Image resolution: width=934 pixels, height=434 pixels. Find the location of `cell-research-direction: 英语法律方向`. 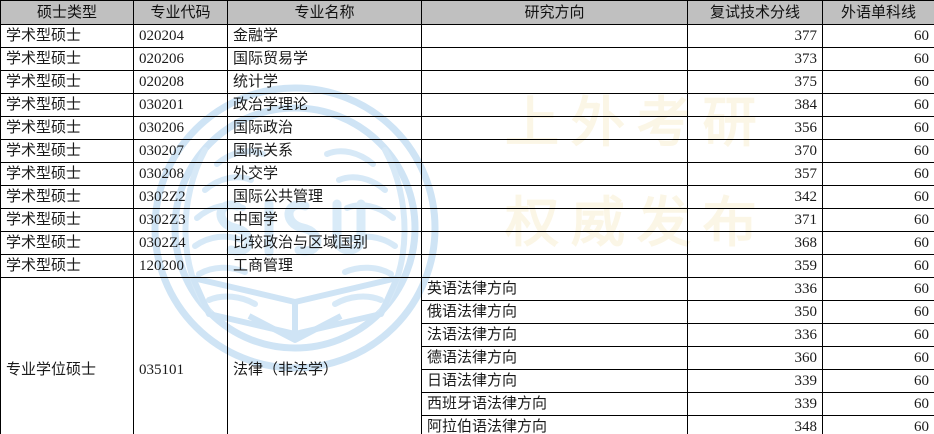

cell-research-direction: 英语法律方向 is located at coordinates (554, 289).